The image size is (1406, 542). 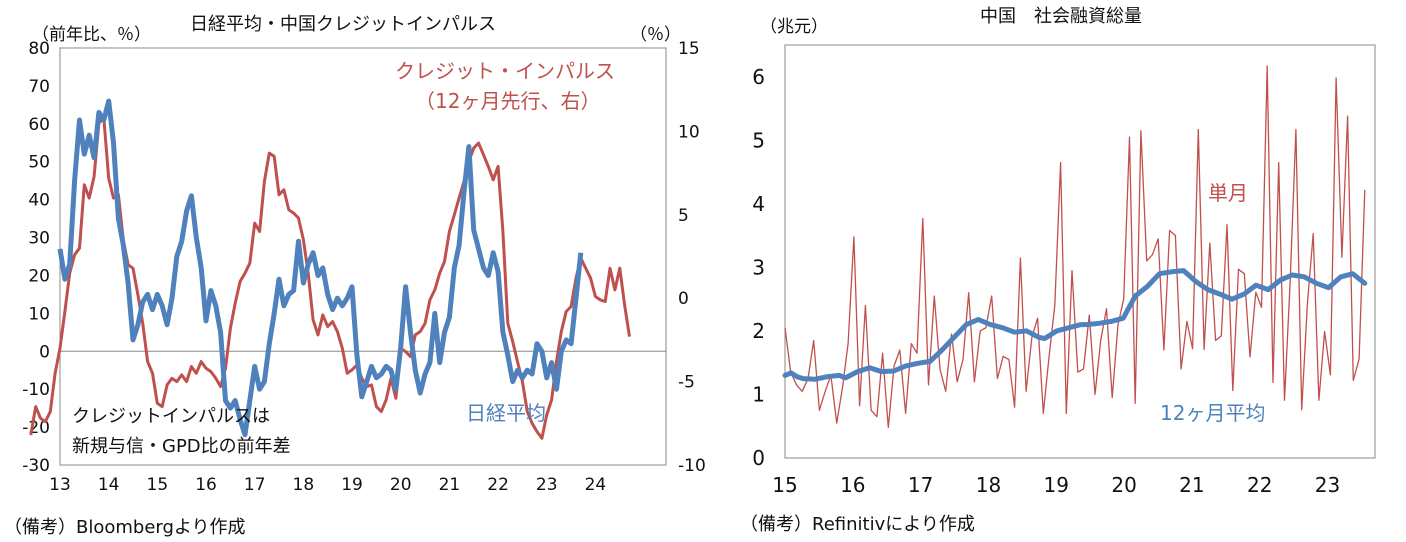 What do you see at coordinates (39, 125) in the screenshot?
I see `left-y-tick: 60` at bounding box center [39, 125].